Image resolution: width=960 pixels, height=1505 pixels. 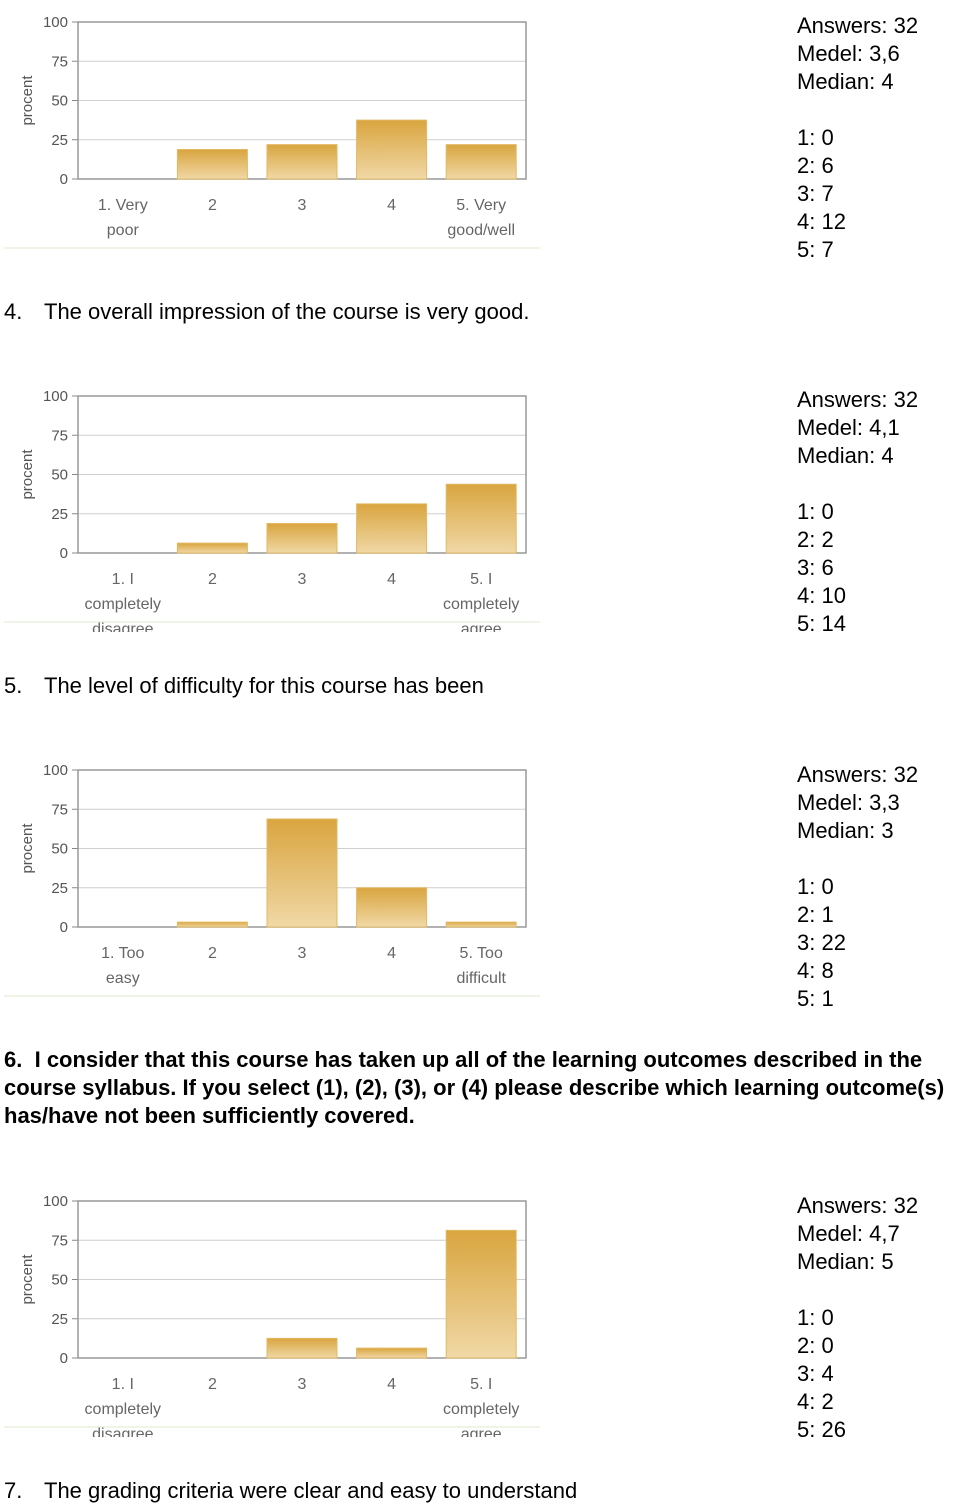 What do you see at coordinates (815, 165) in the screenshot?
I see `stat-count-2: 2: 6` at bounding box center [815, 165].